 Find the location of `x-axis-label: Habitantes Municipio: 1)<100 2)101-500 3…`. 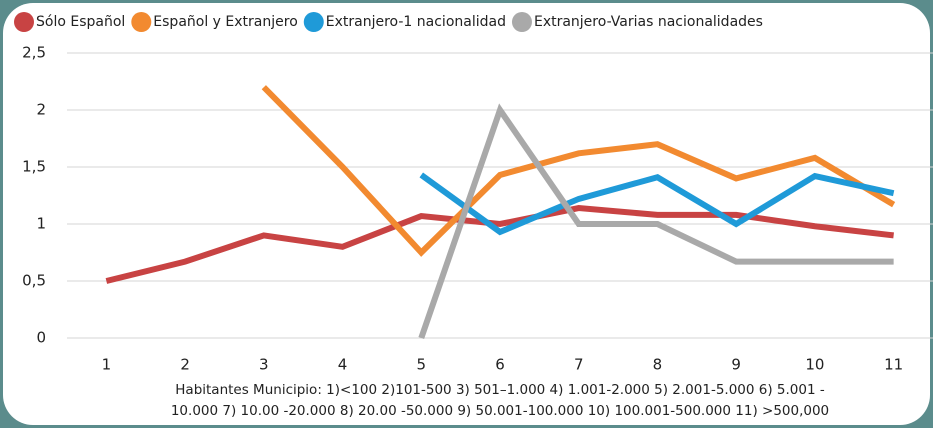

x-axis-label: Habitantes Municipio: 1)<100 2)101-500 3… is located at coordinates (500, 390).